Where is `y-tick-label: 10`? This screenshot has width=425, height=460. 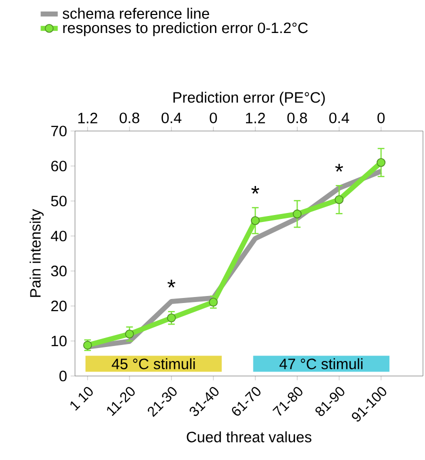 y-tick-label: 10 is located at coordinates (59, 341).